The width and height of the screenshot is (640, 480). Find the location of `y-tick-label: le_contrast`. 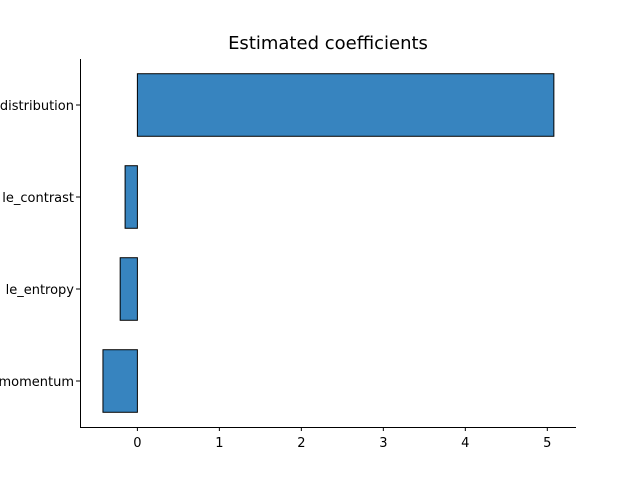

y-tick-label: le_contrast is located at coordinates (38, 198).